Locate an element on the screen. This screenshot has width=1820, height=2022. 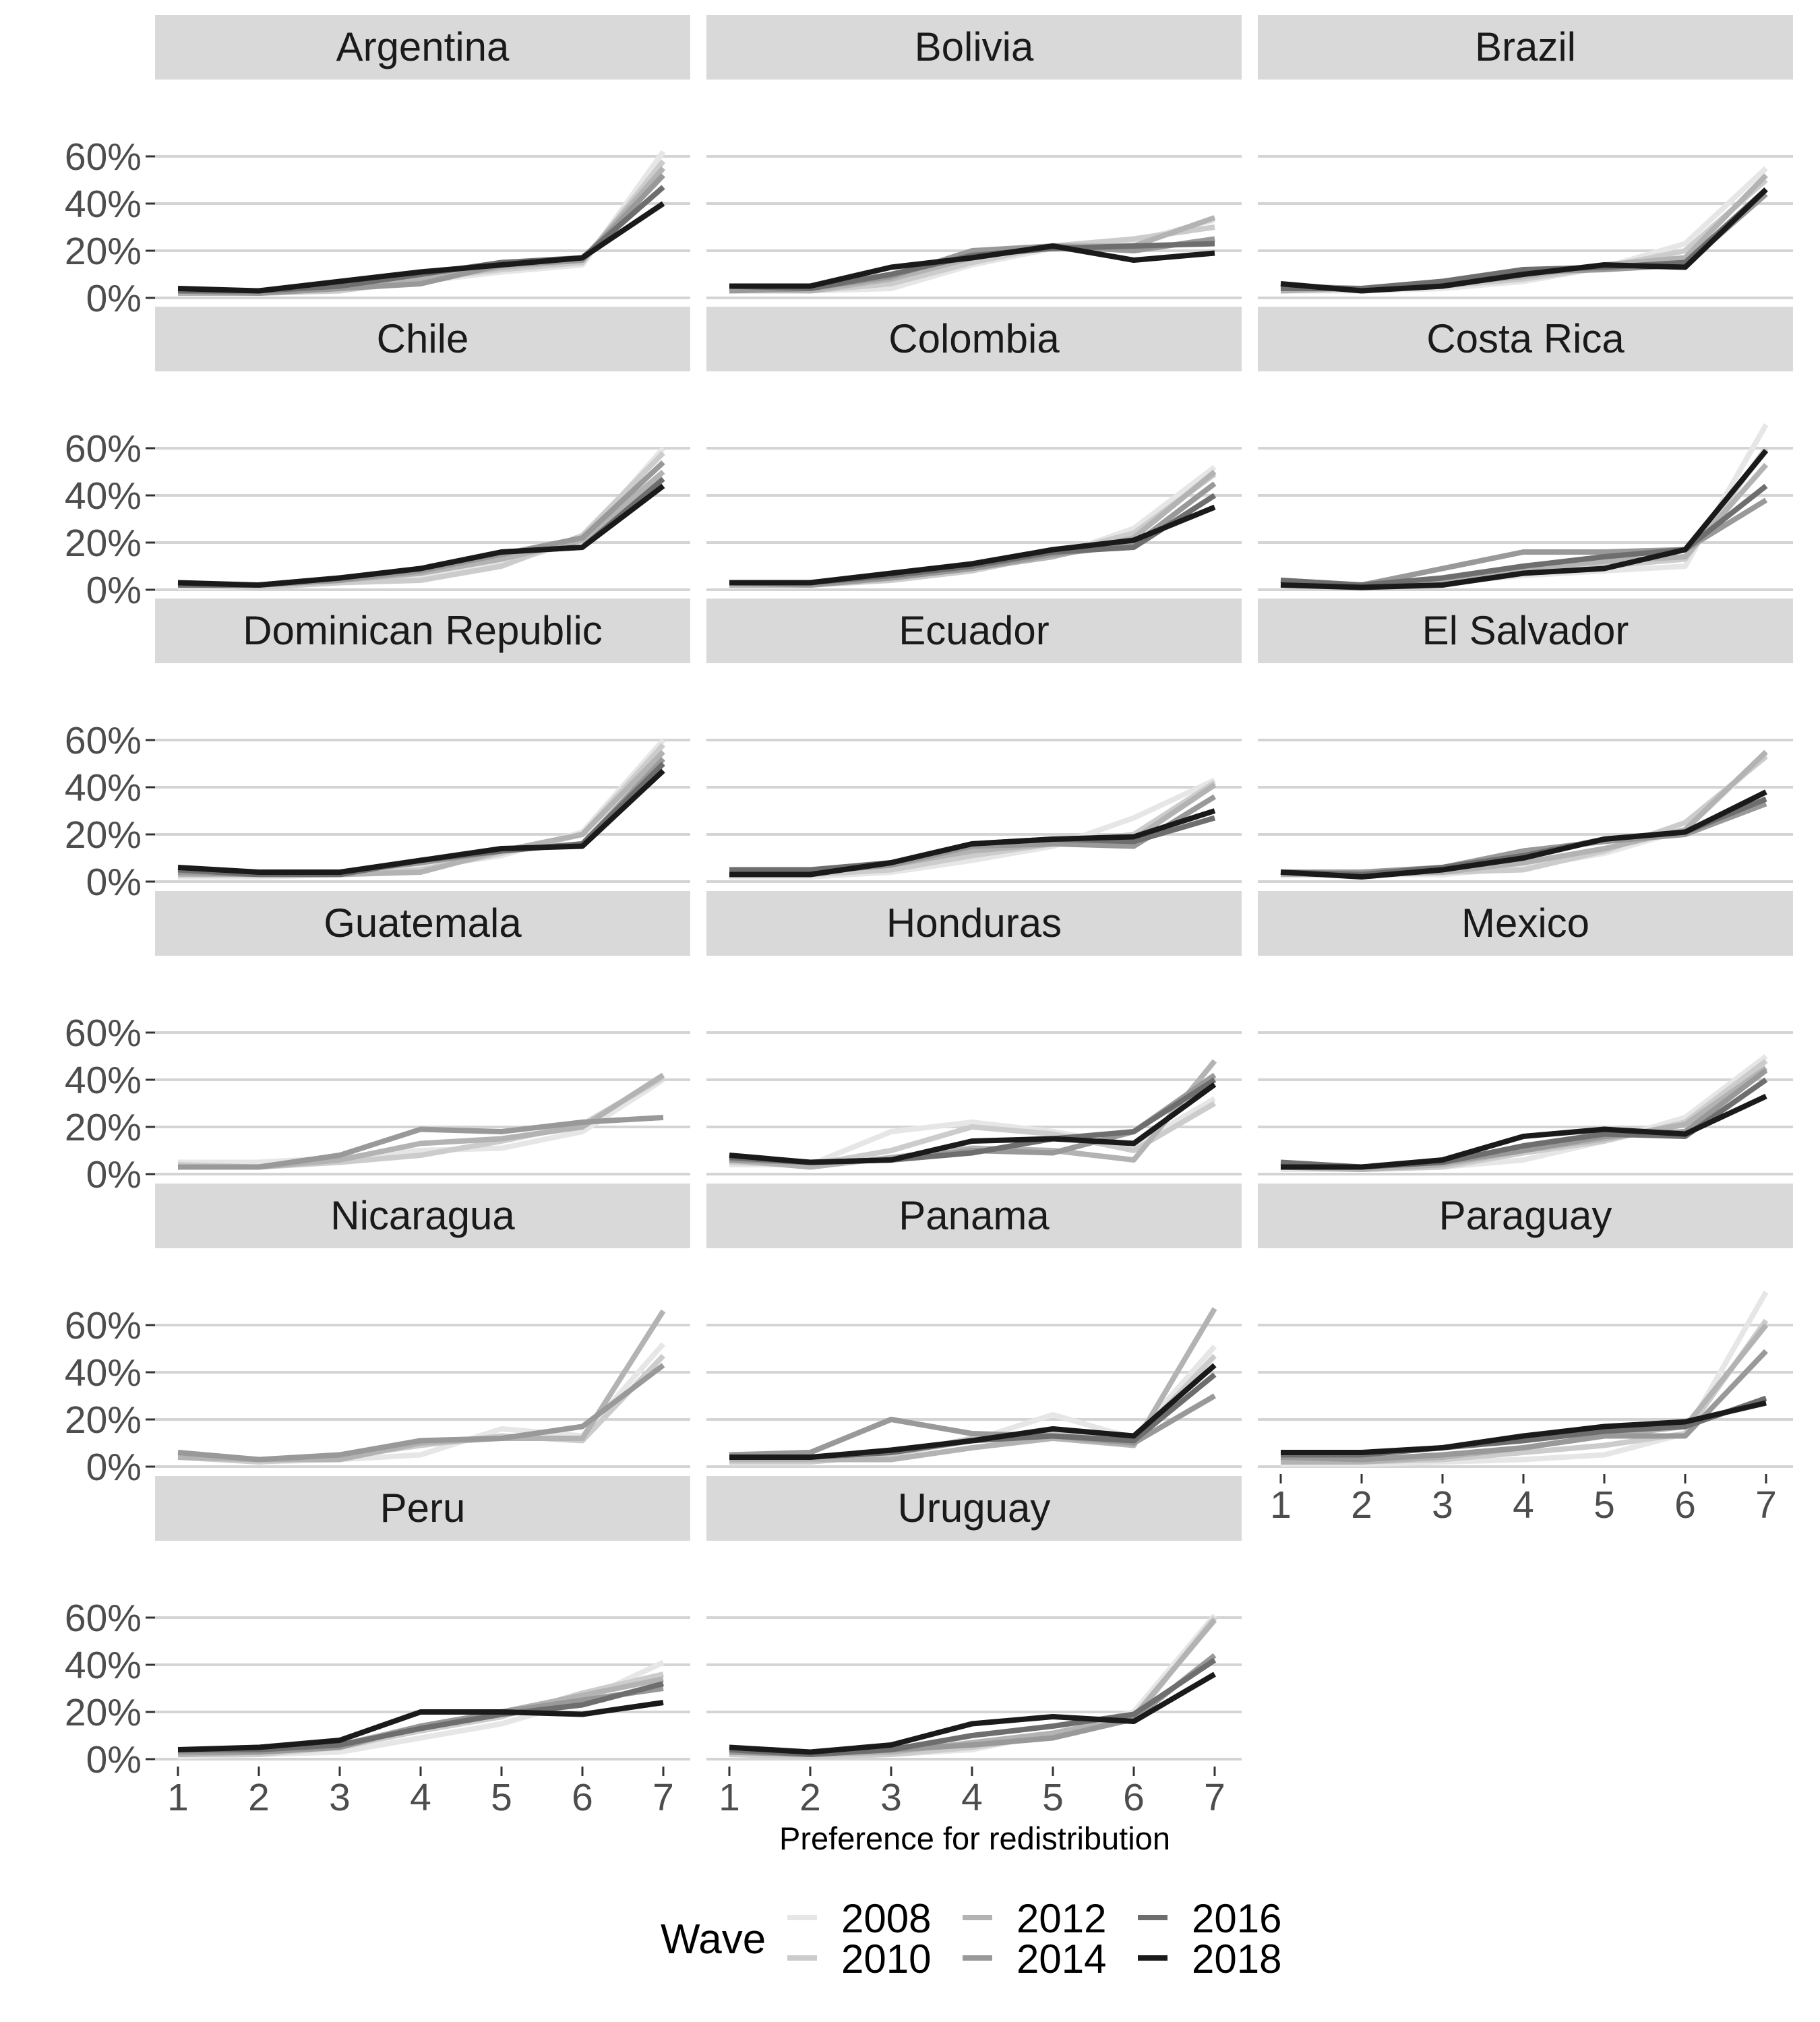
facet-panel: Peru 0%20%40%60% 1 2 3 4 5 6 7 is located at coordinates (377, 1647).